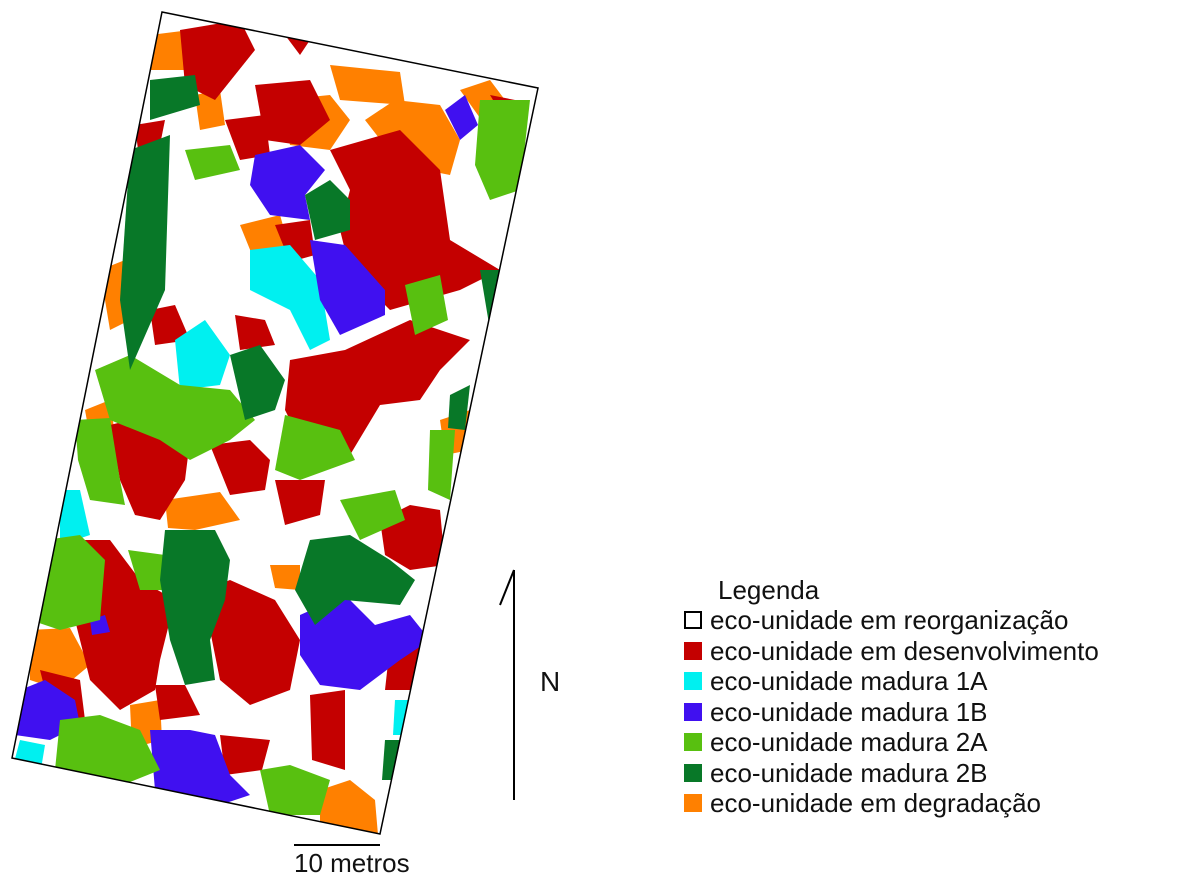  I want to click on legend-item-reorganizacao: eco-unidade em reorganização, so click(891, 620).